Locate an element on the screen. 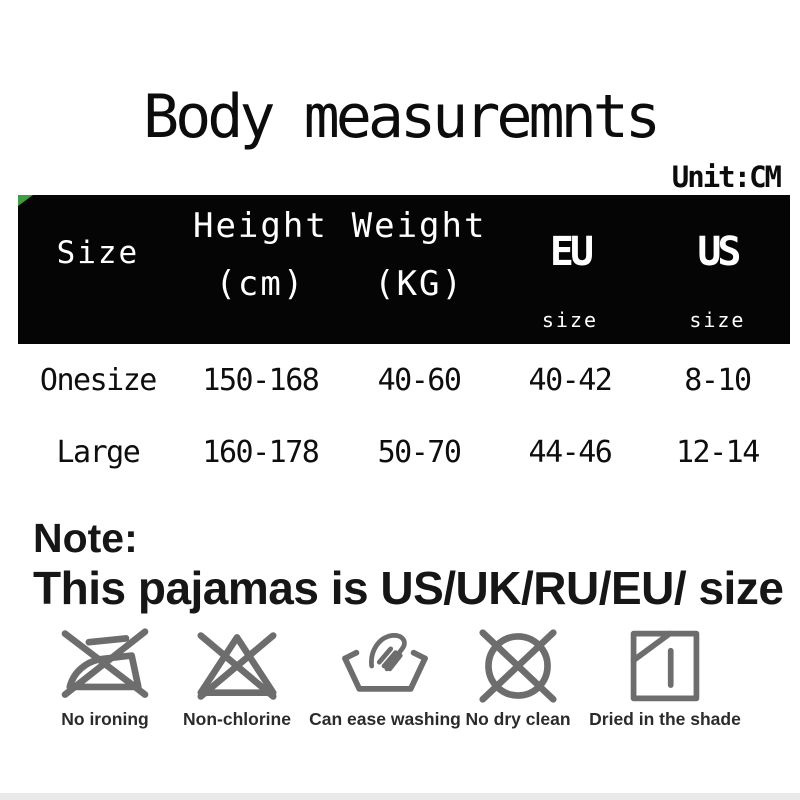 The image size is (800, 800). cell-size-name: Large is located at coordinates (98, 452).